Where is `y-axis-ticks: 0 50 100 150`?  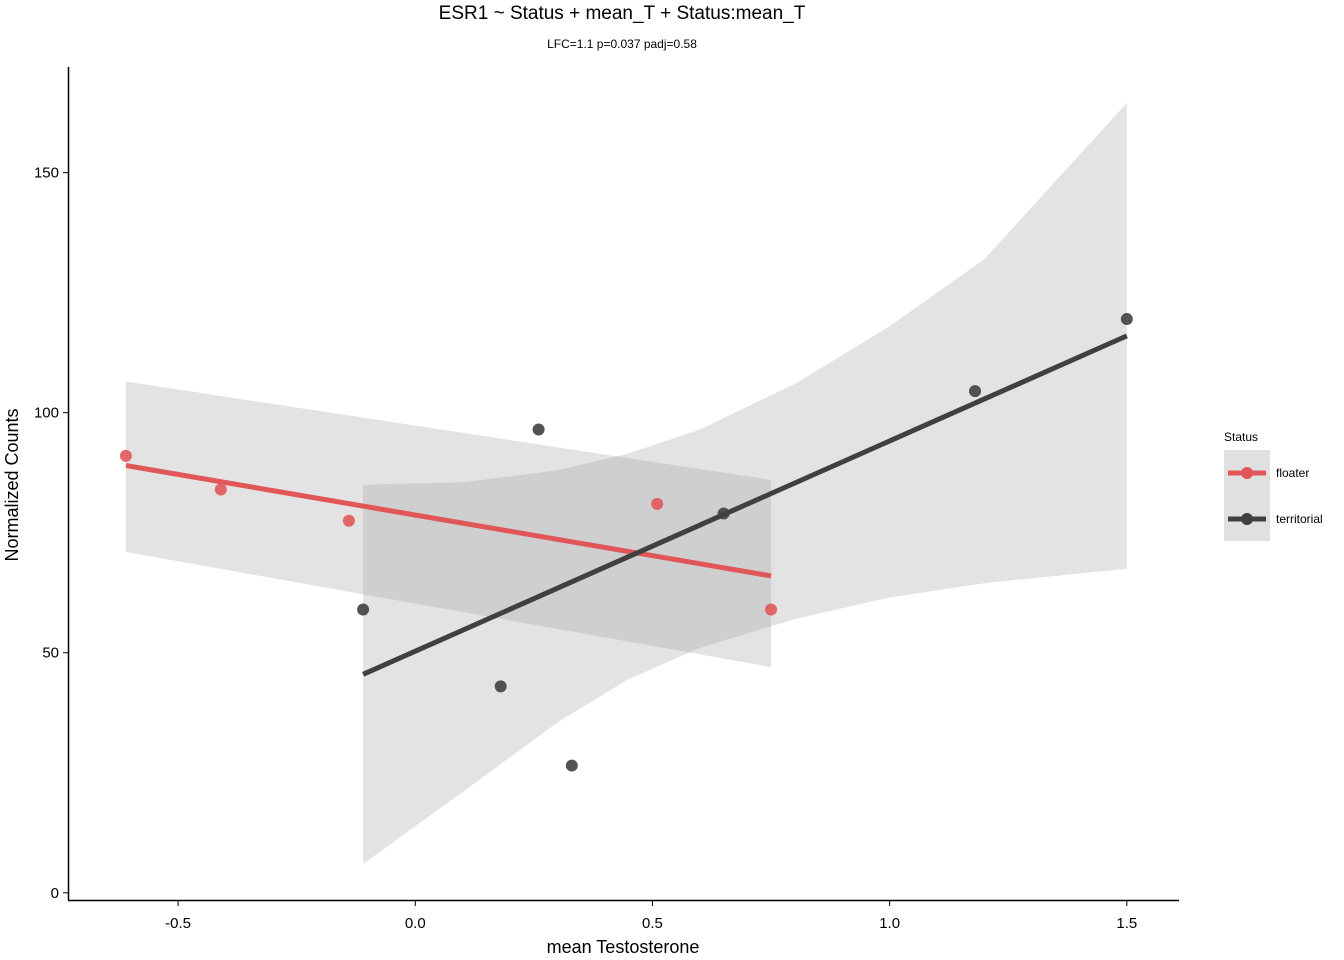
y-axis-ticks: 0 50 100 150 is located at coordinates (51, 533).